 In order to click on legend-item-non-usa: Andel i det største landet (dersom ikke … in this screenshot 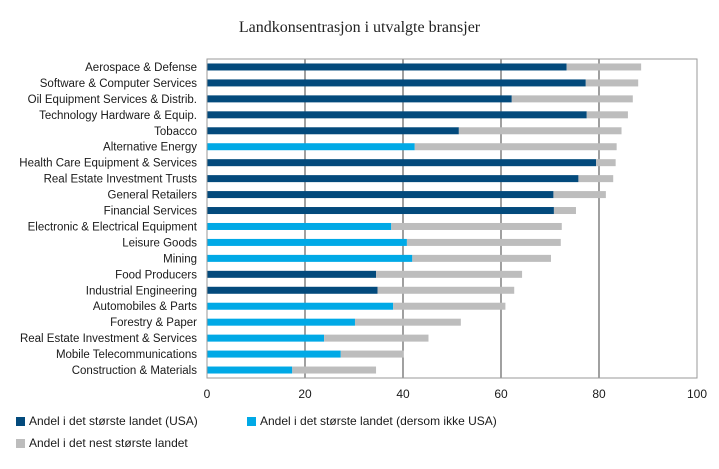, I will do `click(372, 421)`.